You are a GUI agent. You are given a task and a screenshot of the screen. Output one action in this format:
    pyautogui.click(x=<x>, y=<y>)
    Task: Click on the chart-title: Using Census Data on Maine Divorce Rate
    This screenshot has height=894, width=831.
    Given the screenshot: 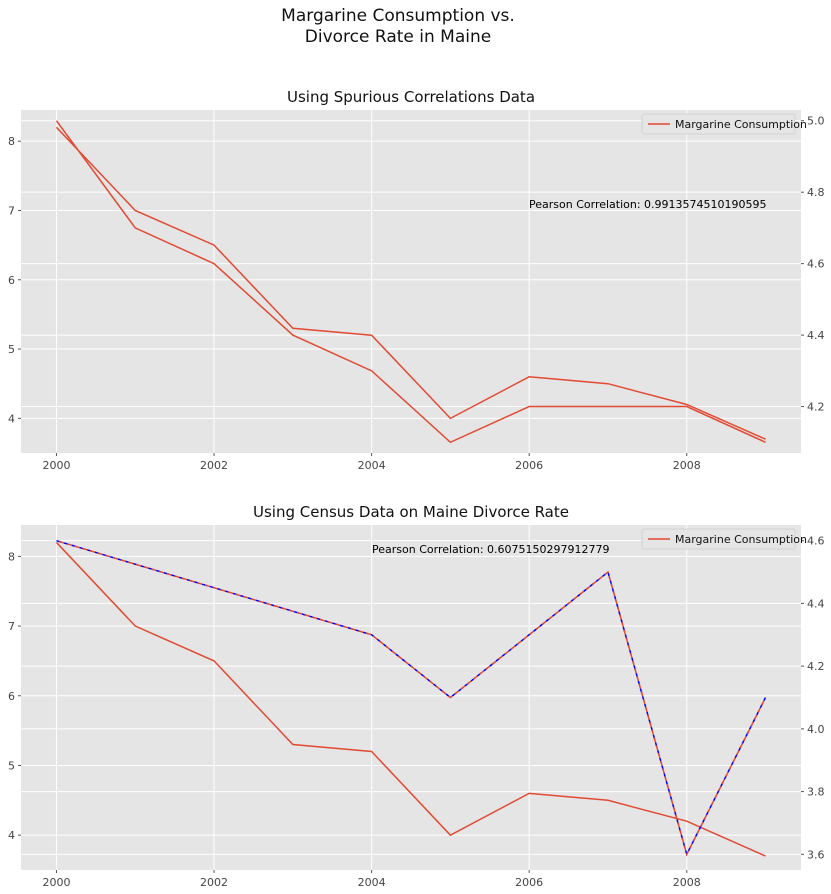 What is the action you would take?
    pyautogui.click(x=411, y=512)
    